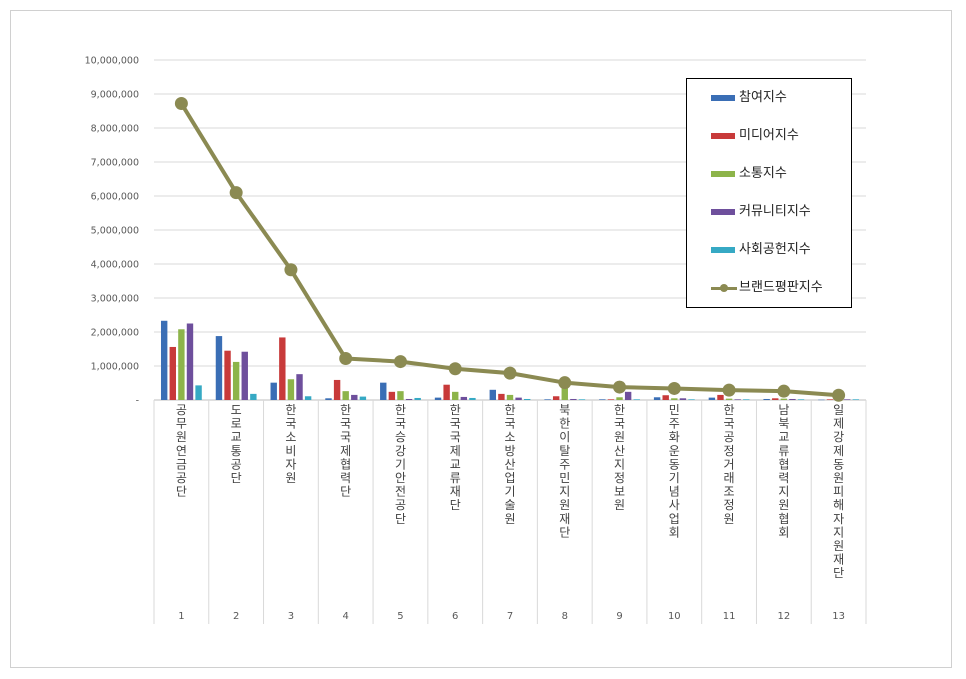  Describe the element at coordinates (236, 410) in the screenshot. I see `category-name-char: 도` at that location.